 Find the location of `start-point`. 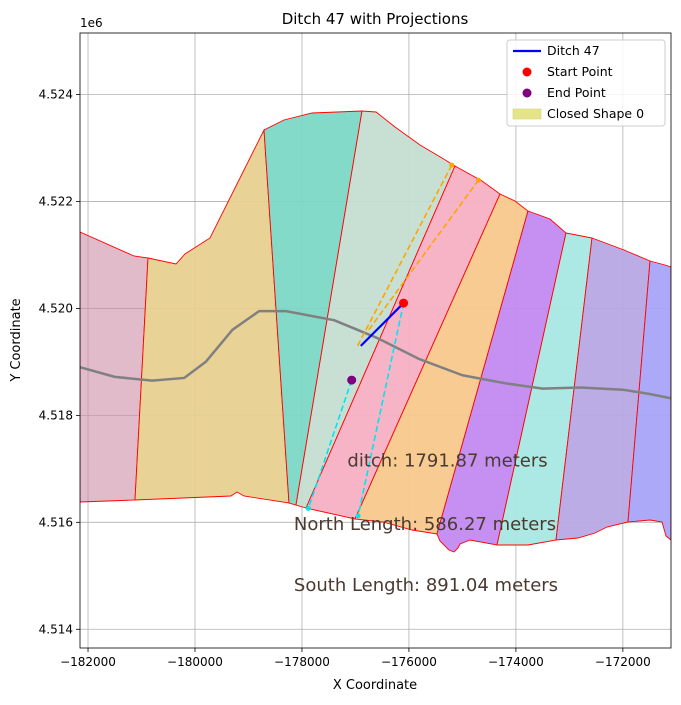

start-point is located at coordinates (404, 303).